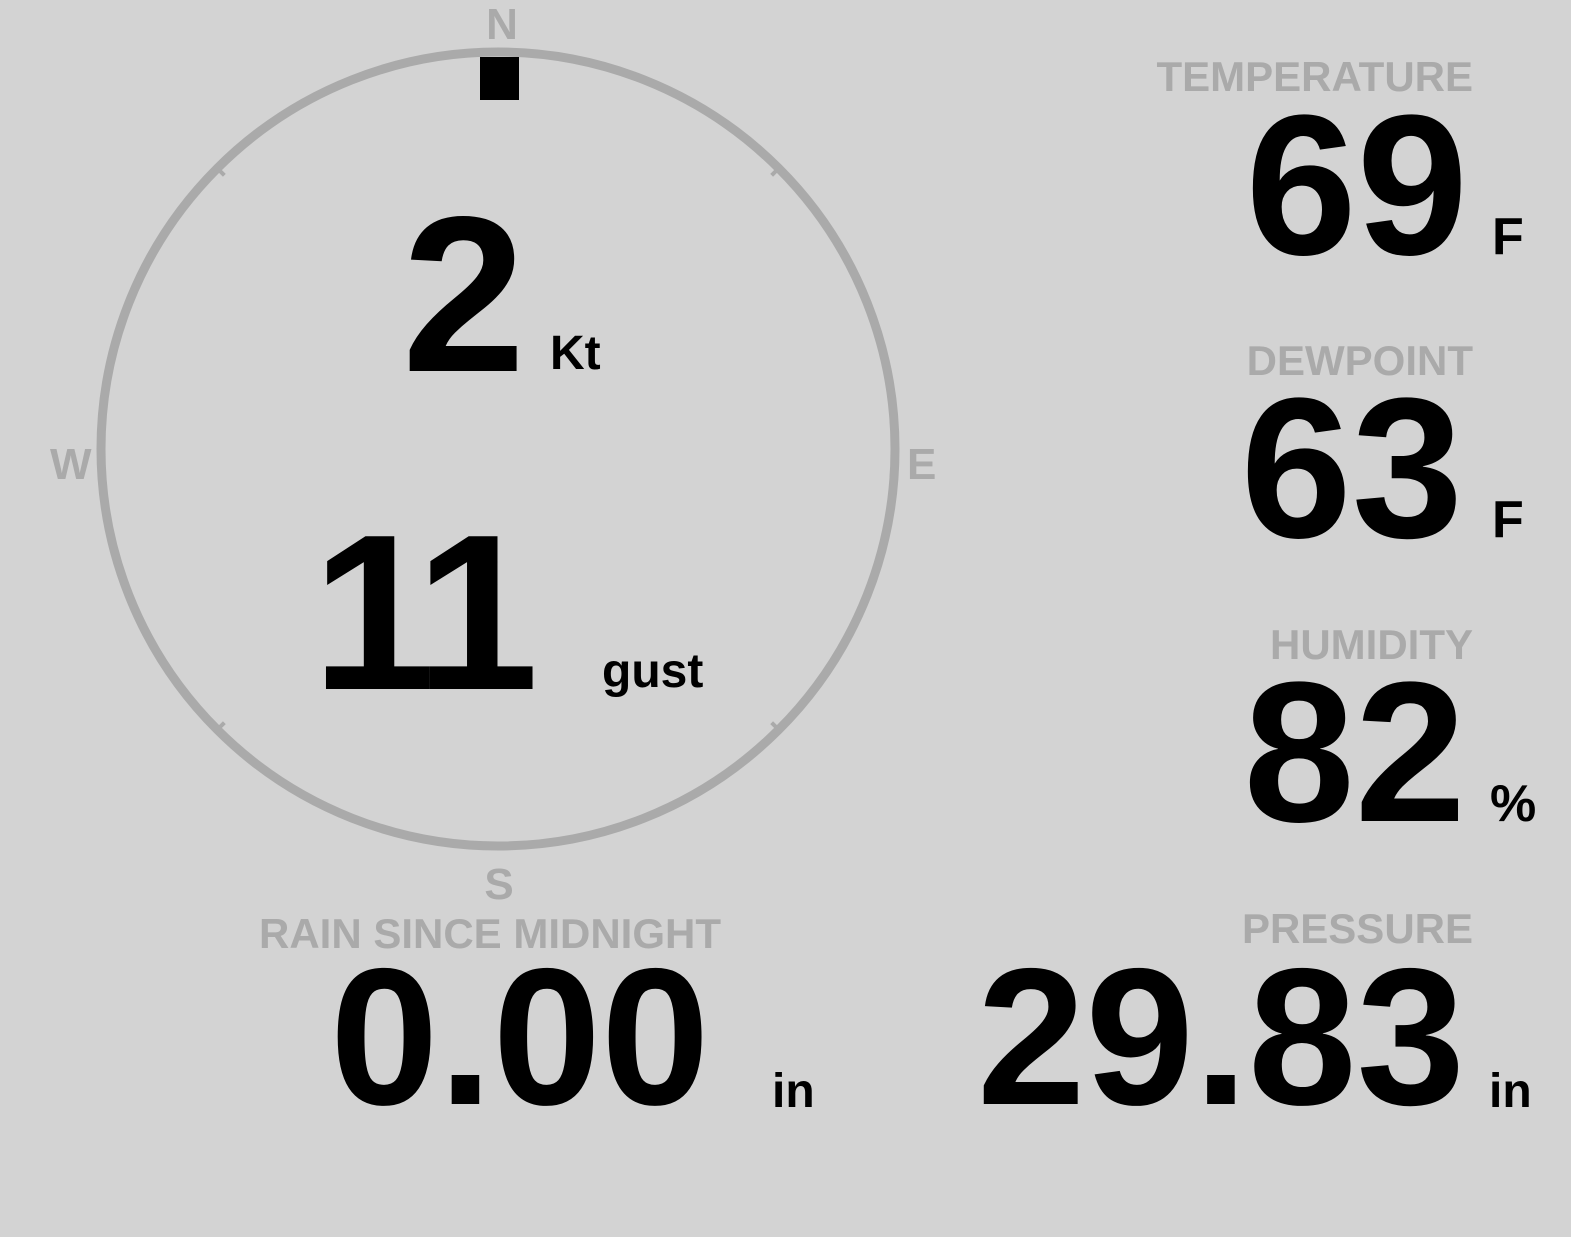 This screenshot has width=1571, height=1237. I want to click on wind-direction-marker, so click(499, 78).